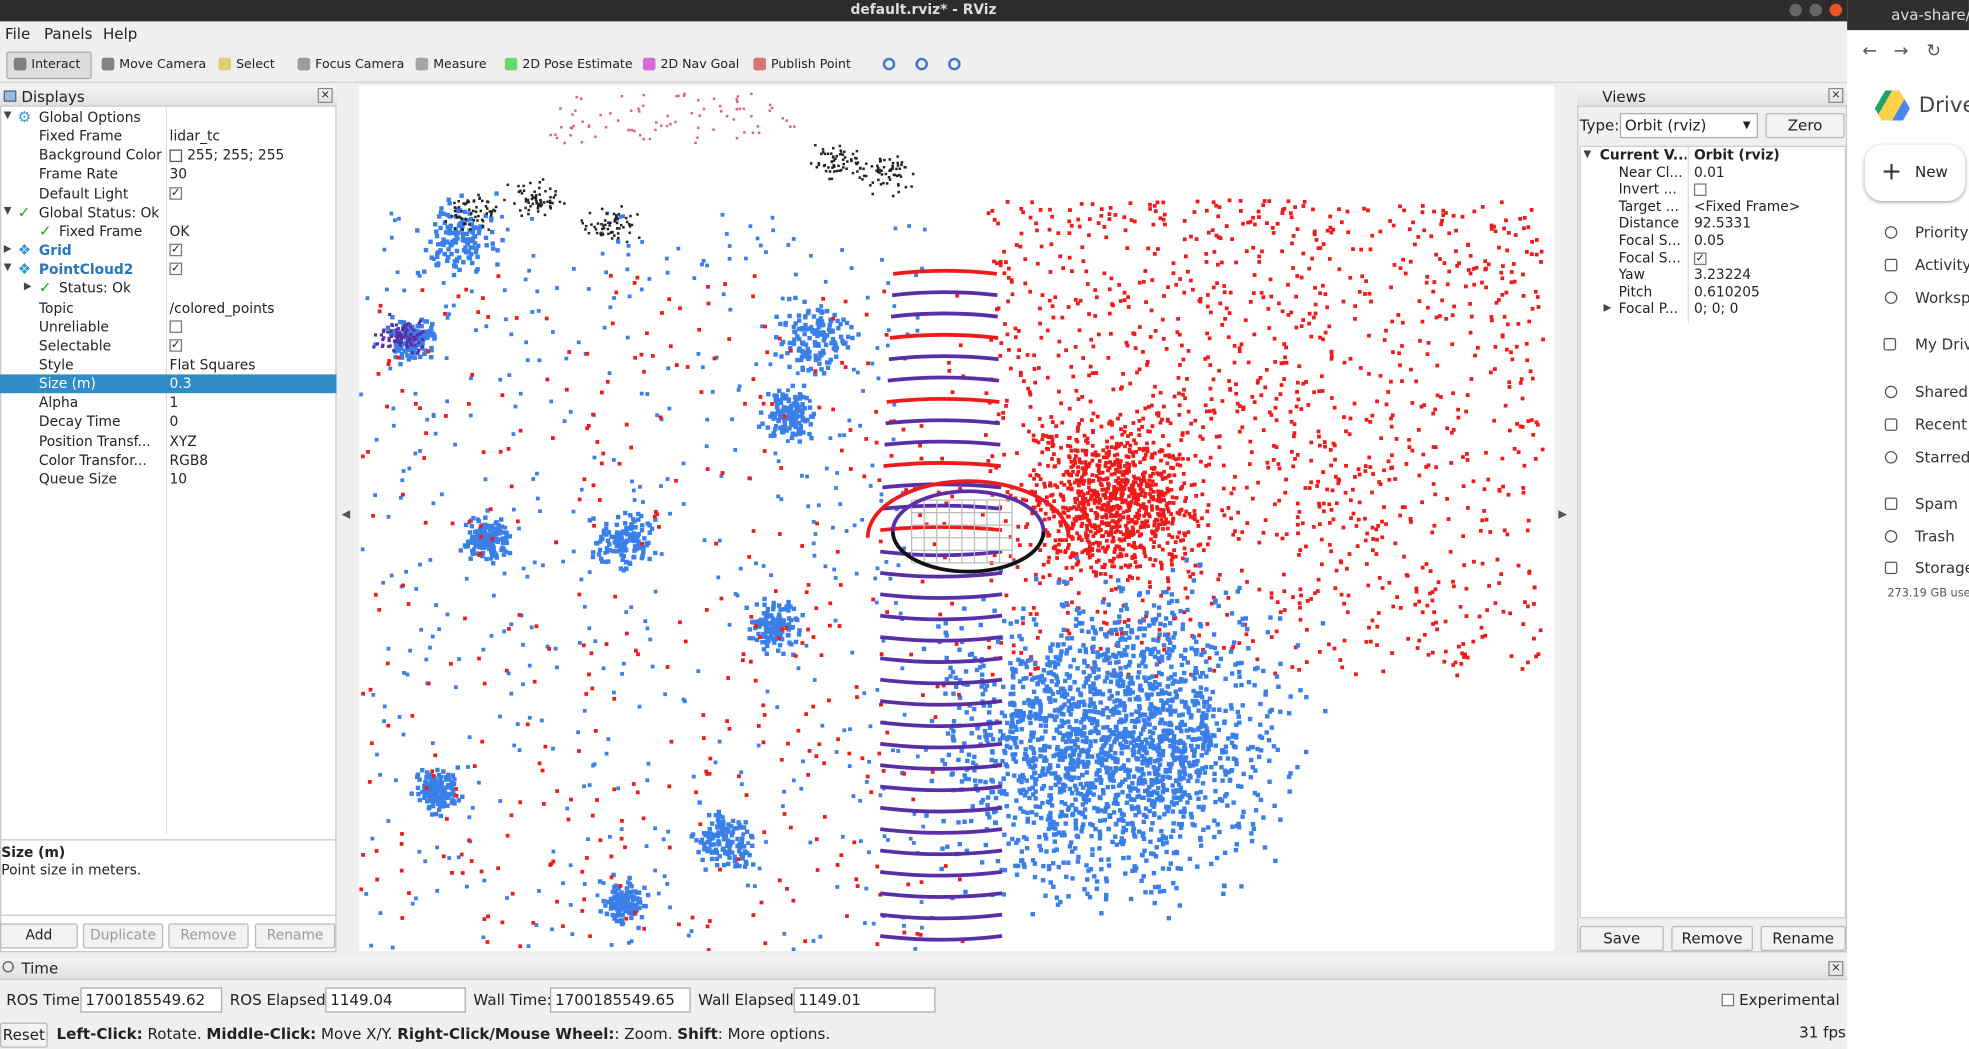  I want to click on tool-button: Interact, so click(56, 64).